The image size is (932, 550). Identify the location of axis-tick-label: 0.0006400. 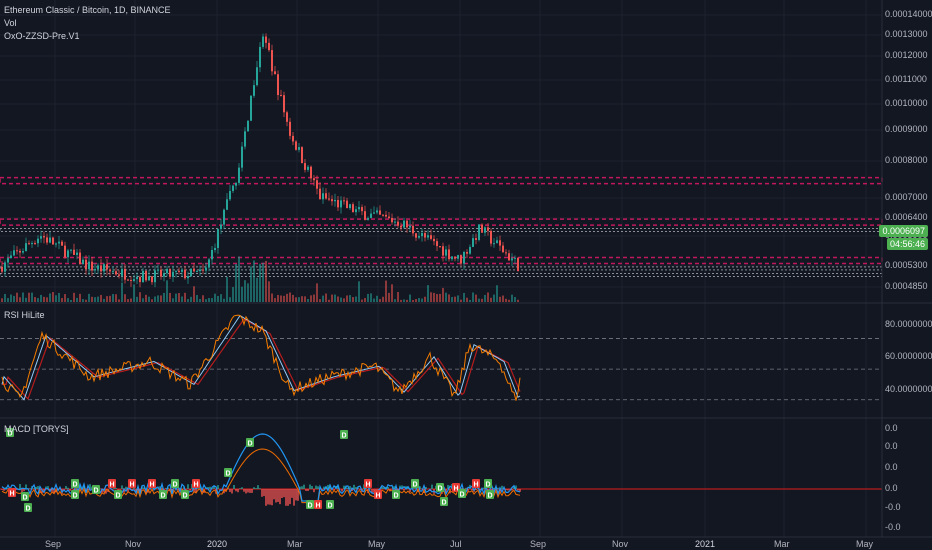
(906, 217).